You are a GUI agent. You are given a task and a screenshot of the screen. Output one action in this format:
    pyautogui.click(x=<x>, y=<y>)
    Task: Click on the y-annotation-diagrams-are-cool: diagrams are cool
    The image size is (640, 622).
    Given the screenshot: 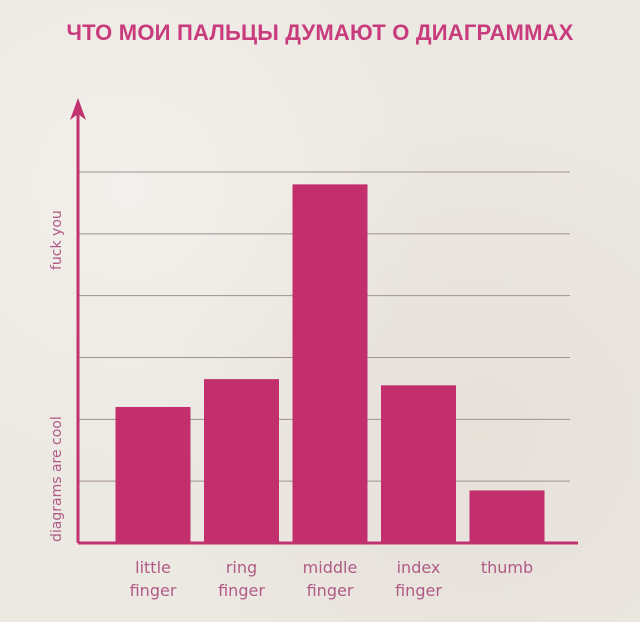 What is the action you would take?
    pyautogui.click(x=57, y=479)
    